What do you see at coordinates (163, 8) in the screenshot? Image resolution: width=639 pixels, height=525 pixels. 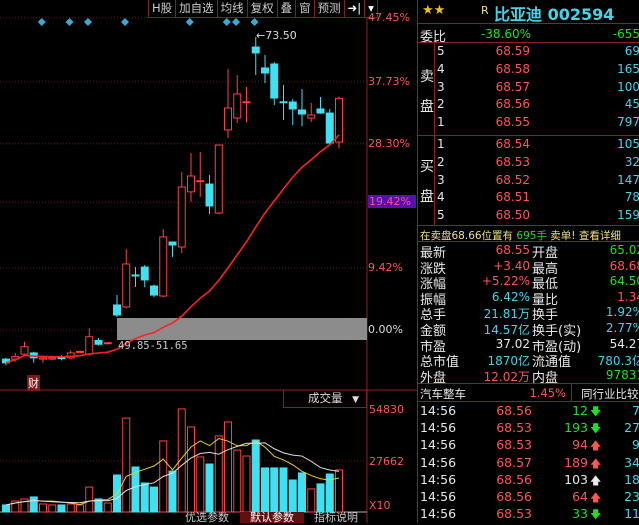 I see `toolbar-hk-share: H股` at bounding box center [163, 8].